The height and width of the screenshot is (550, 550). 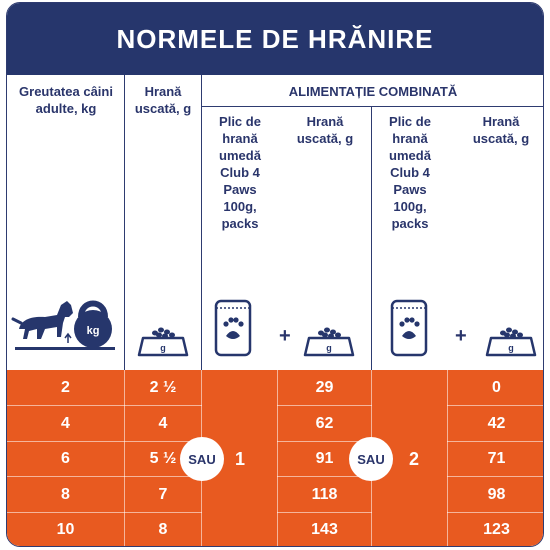 What do you see at coordinates (325, 130) in the screenshot?
I see `header-dry-food-2: Hrană uscată, g` at bounding box center [325, 130].